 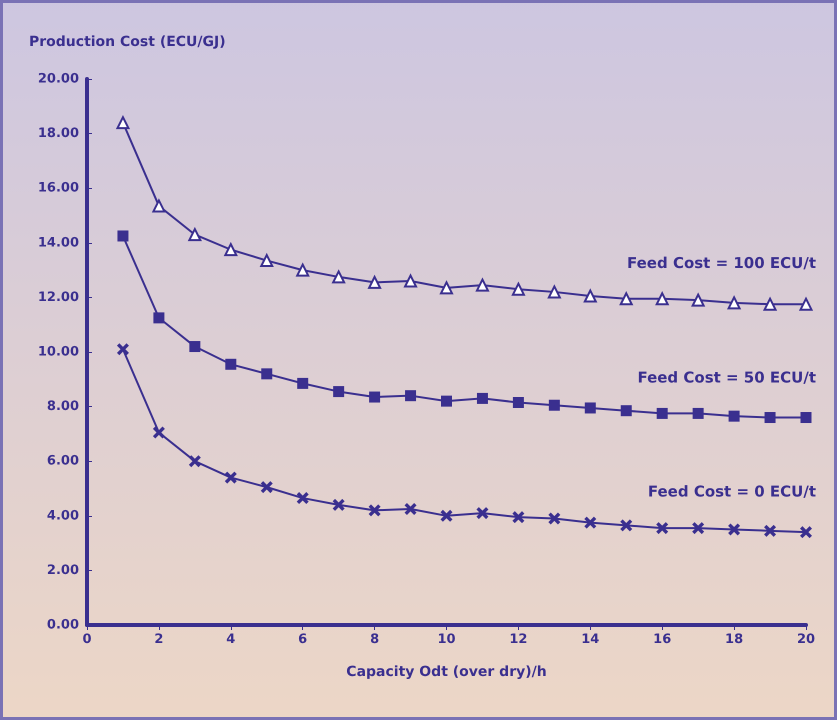 What do you see at coordinates (62, 406) in the screenshot?
I see `y-tick-label: 8.00` at bounding box center [62, 406].